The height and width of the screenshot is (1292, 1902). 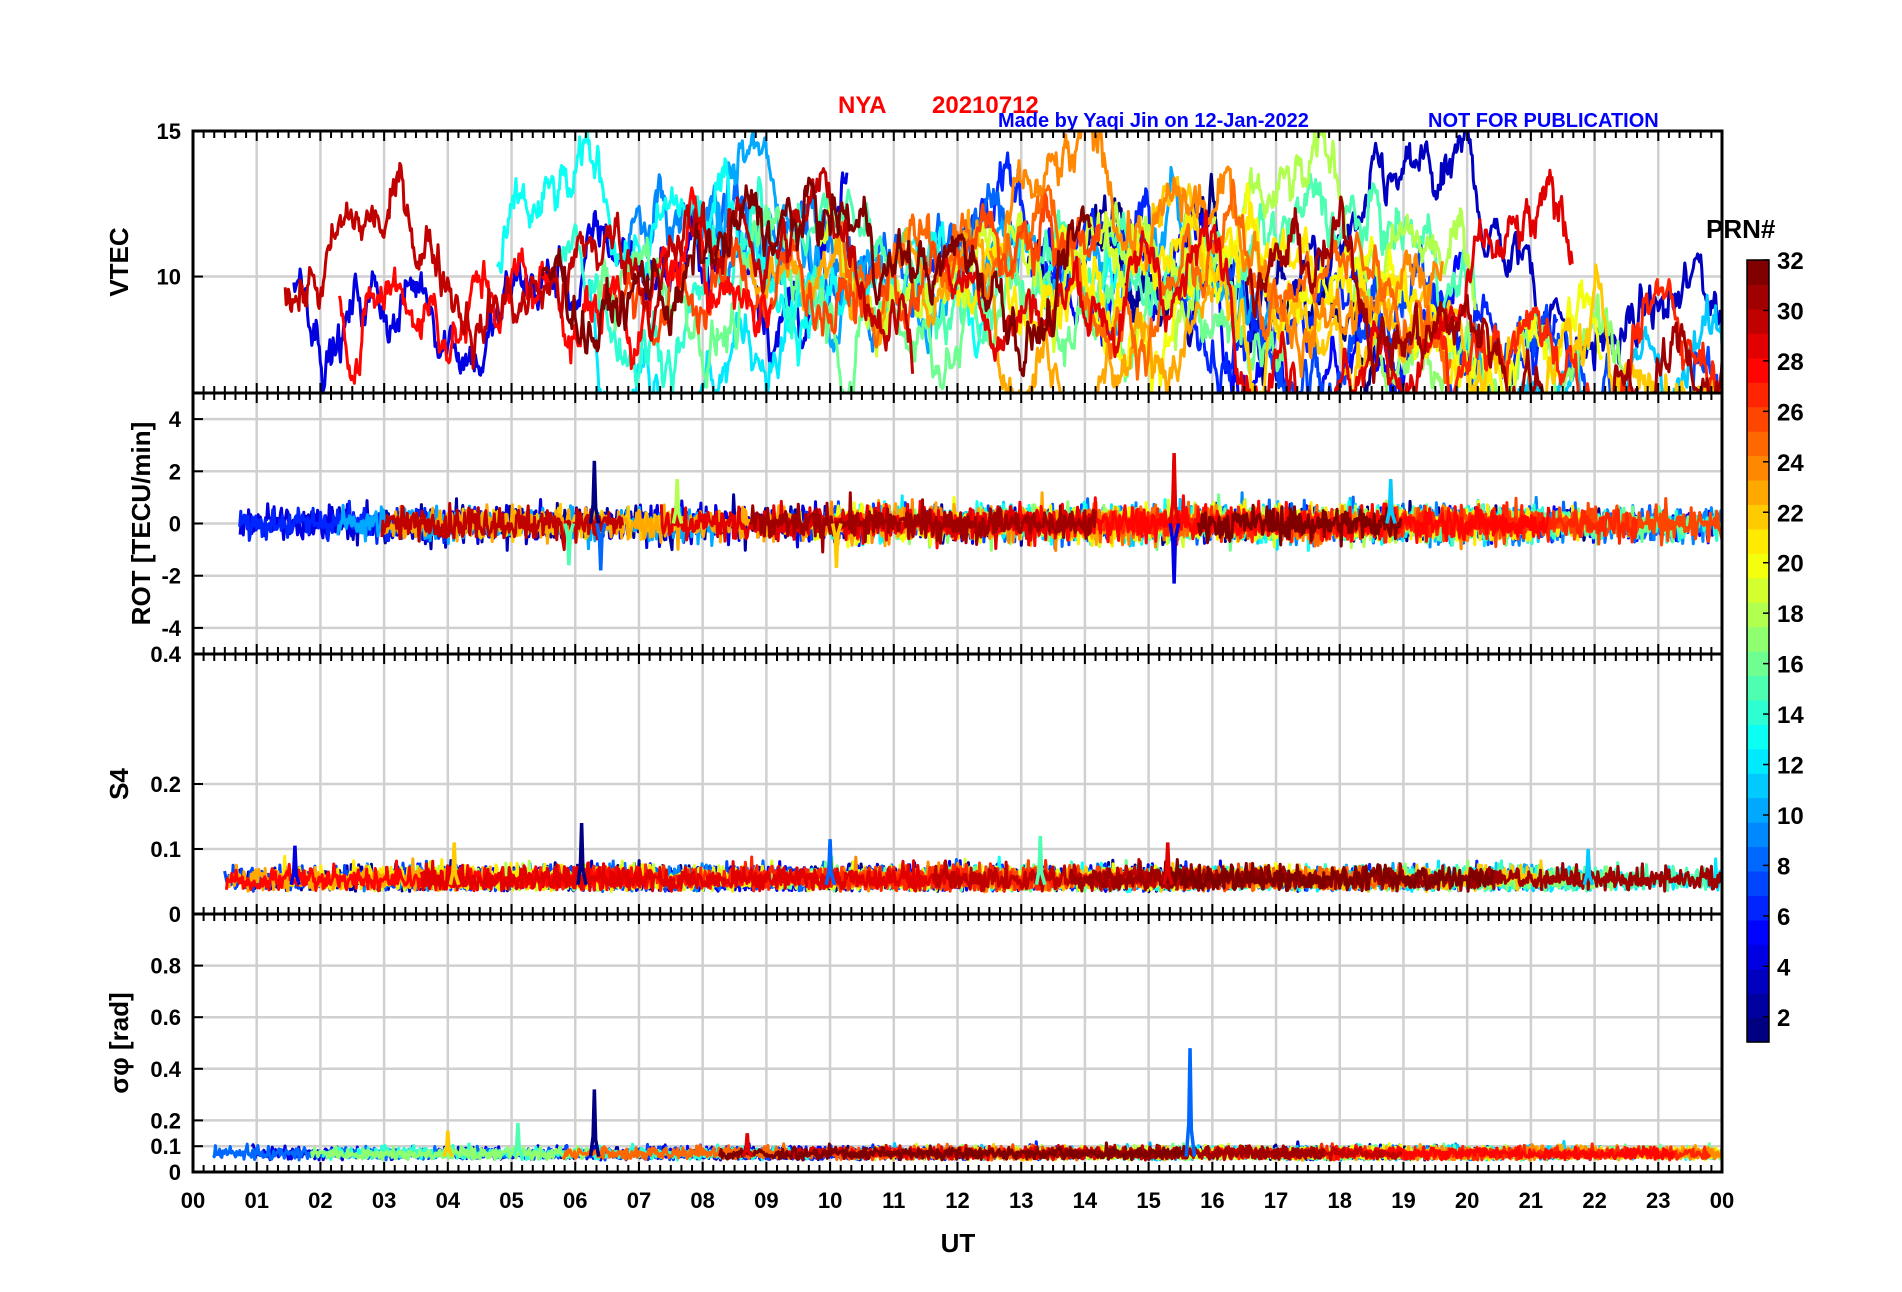 I want to click on x-tick-label: 08, so click(x=702, y=1200).